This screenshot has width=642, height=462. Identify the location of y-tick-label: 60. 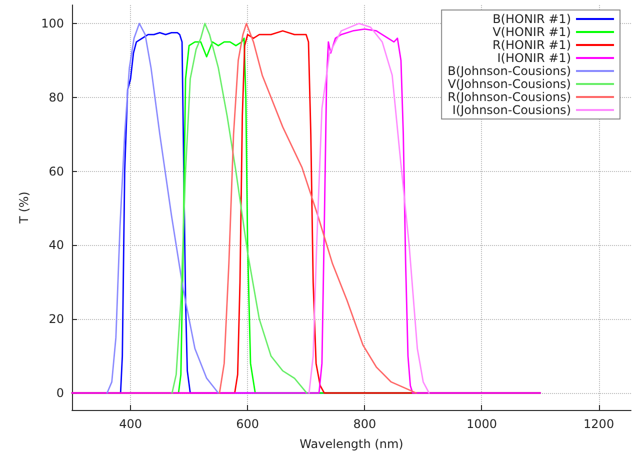
(56, 171).